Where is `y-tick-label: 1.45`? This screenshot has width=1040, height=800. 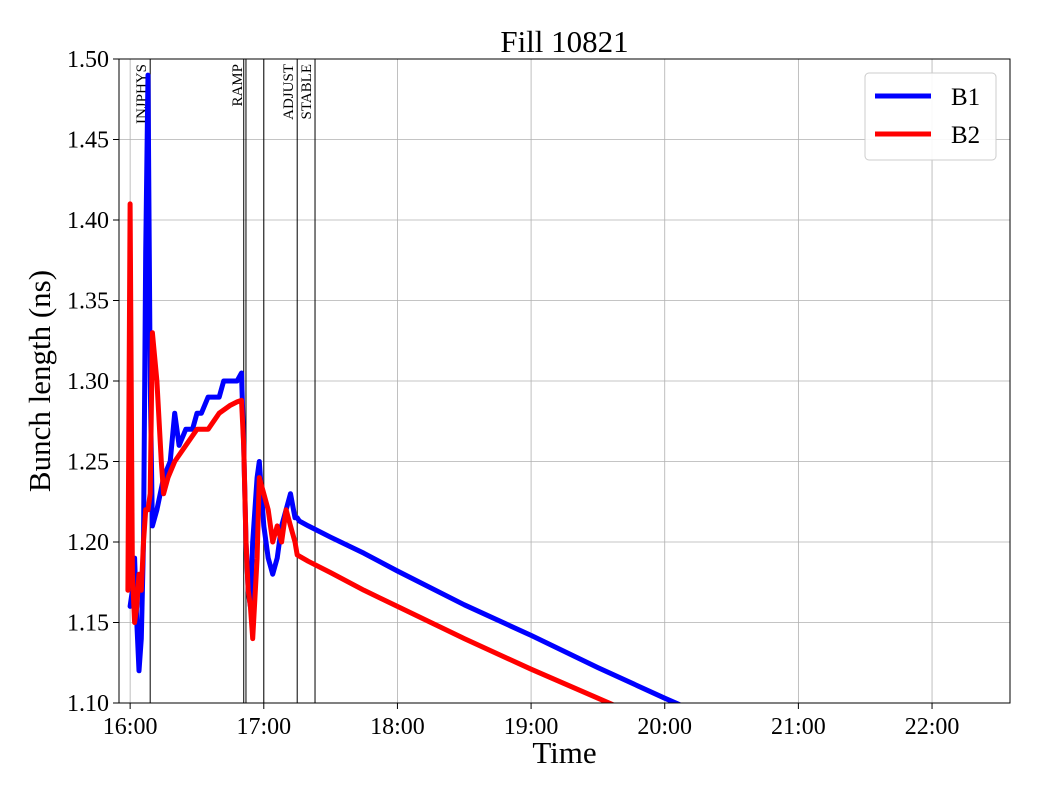 y-tick-label: 1.45 is located at coordinates (88, 141).